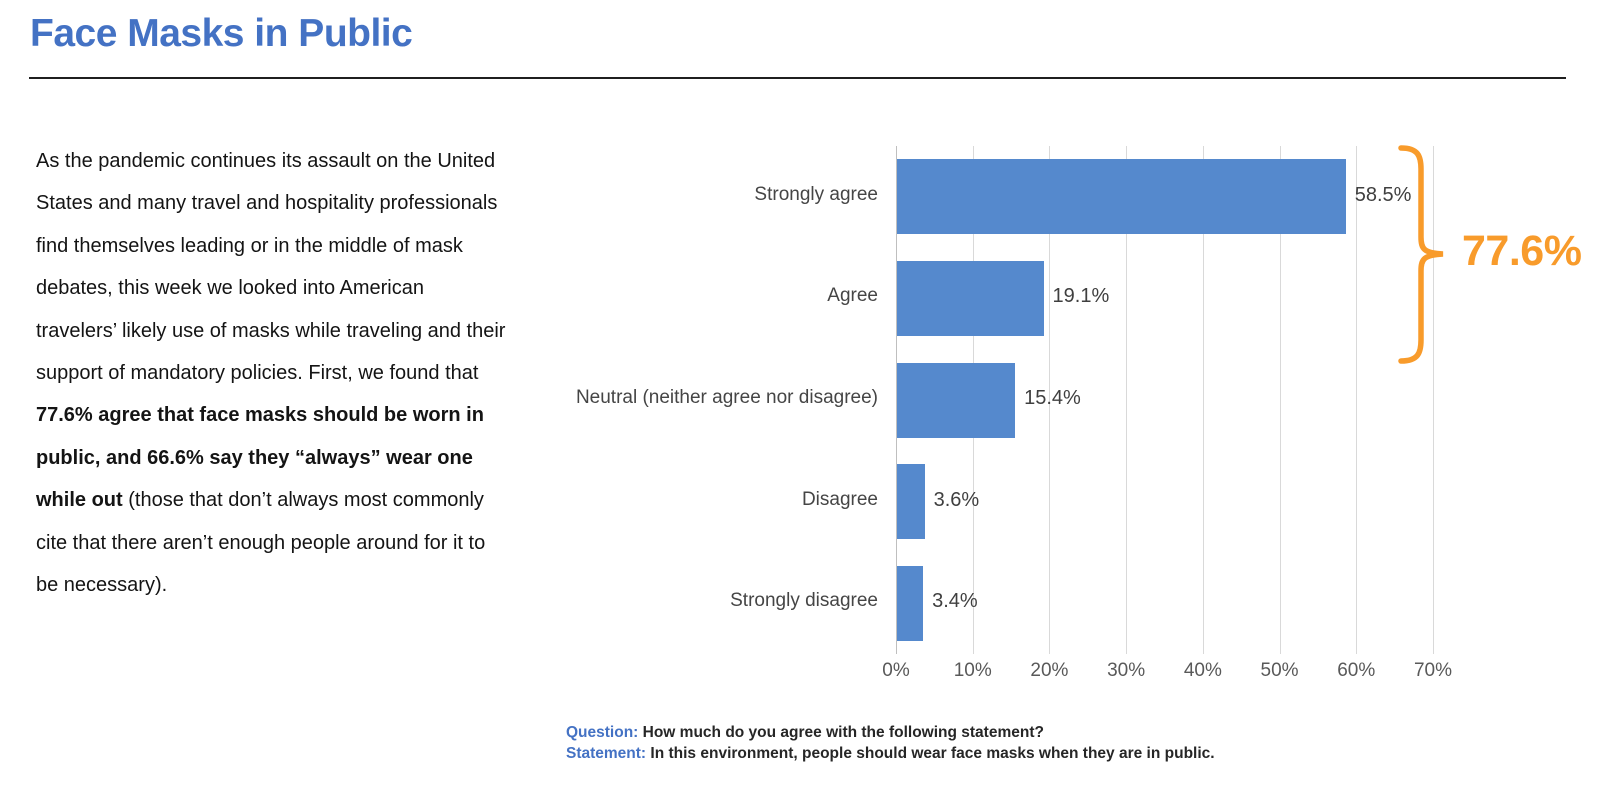 The width and height of the screenshot is (1600, 800). Describe the element at coordinates (804, 601) in the screenshot. I see `category-label: Strongly disagree` at that location.